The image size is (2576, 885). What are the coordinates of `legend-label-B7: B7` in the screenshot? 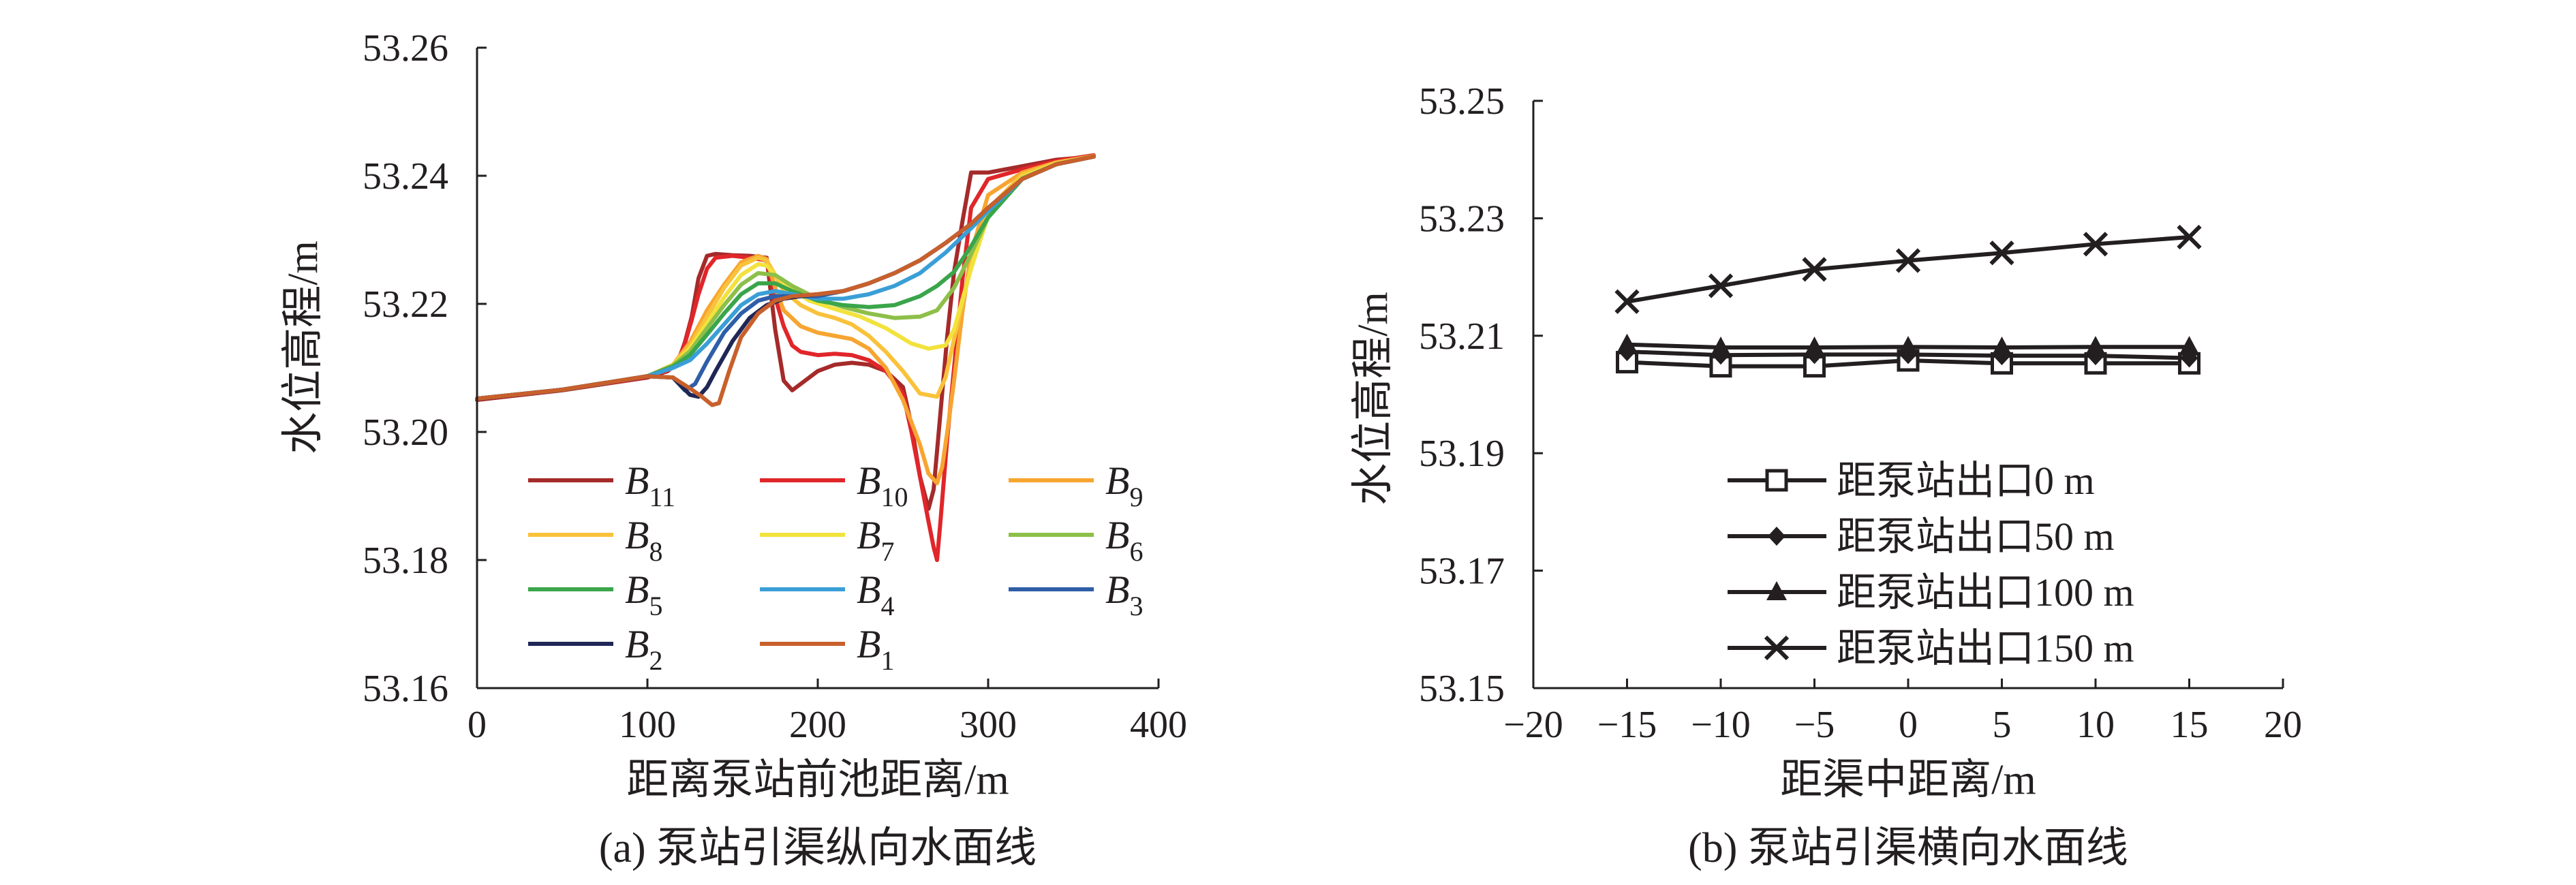 It's located at (875, 540).